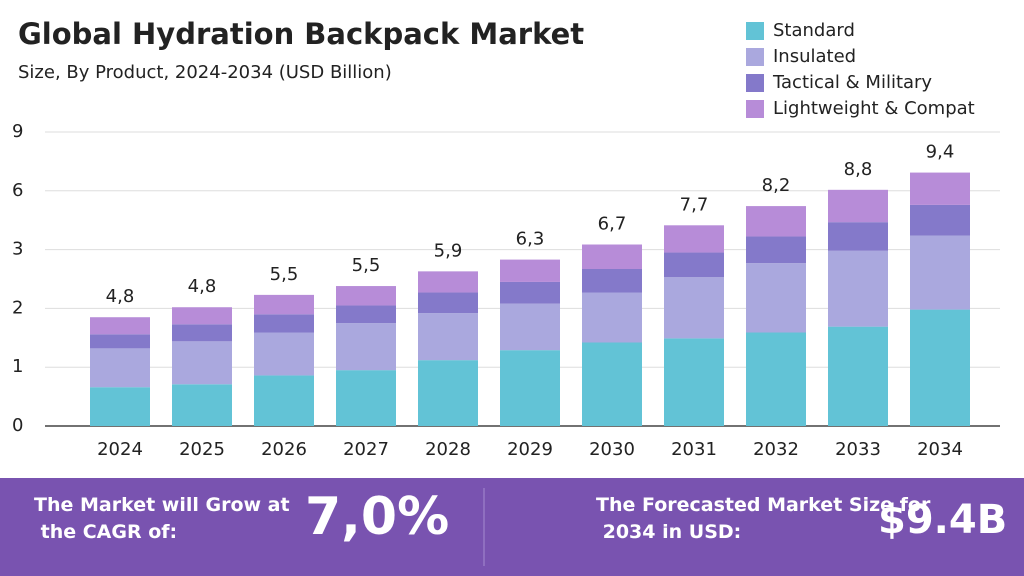  What do you see at coordinates (852, 82) in the screenshot?
I see `legend-label: Tactical & Military` at bounding box center [852, 82].